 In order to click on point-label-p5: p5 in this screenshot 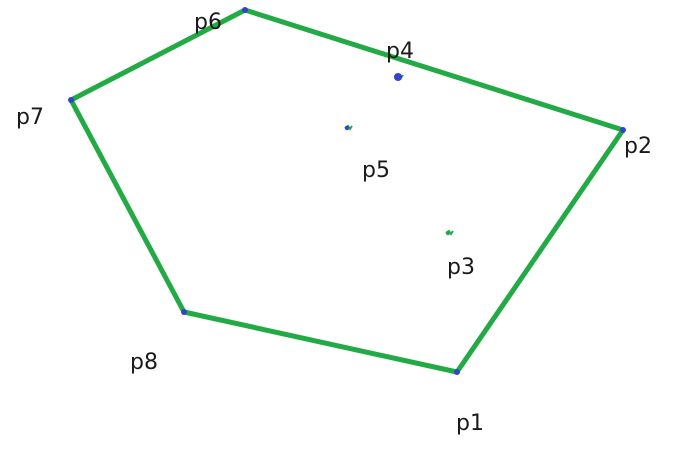, I will do `click(376, 170)`.